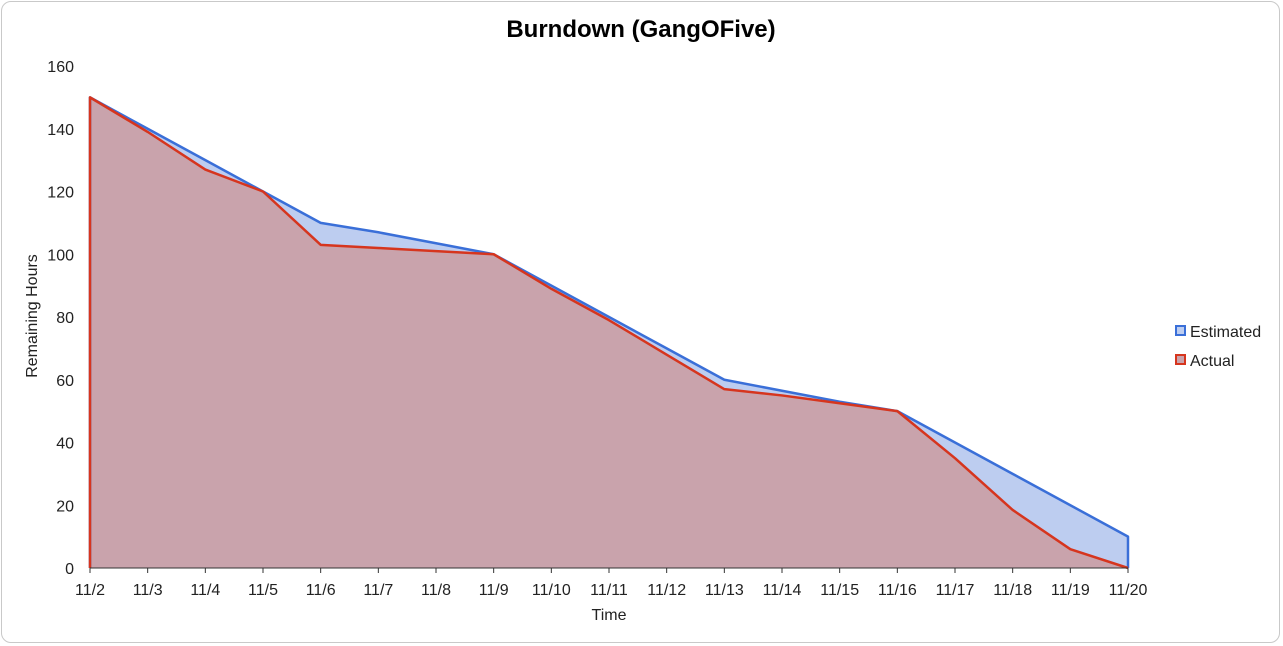  Describe the element at coordinates (65, 506) in the screenshot. I see `y-tick-label: 20` at that location.